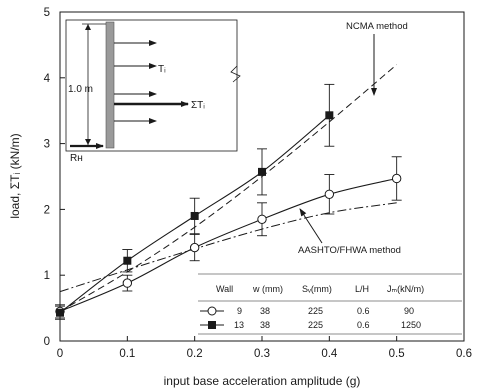 The height and width of the screenshot is (392, 479). What do you see at coordinates (153, 91) in the screenshot?
I see `wall-inset-diagram: 1.0 m Tᵢ ΣTᵢ Rʜ` at bounding box center [153, 91].